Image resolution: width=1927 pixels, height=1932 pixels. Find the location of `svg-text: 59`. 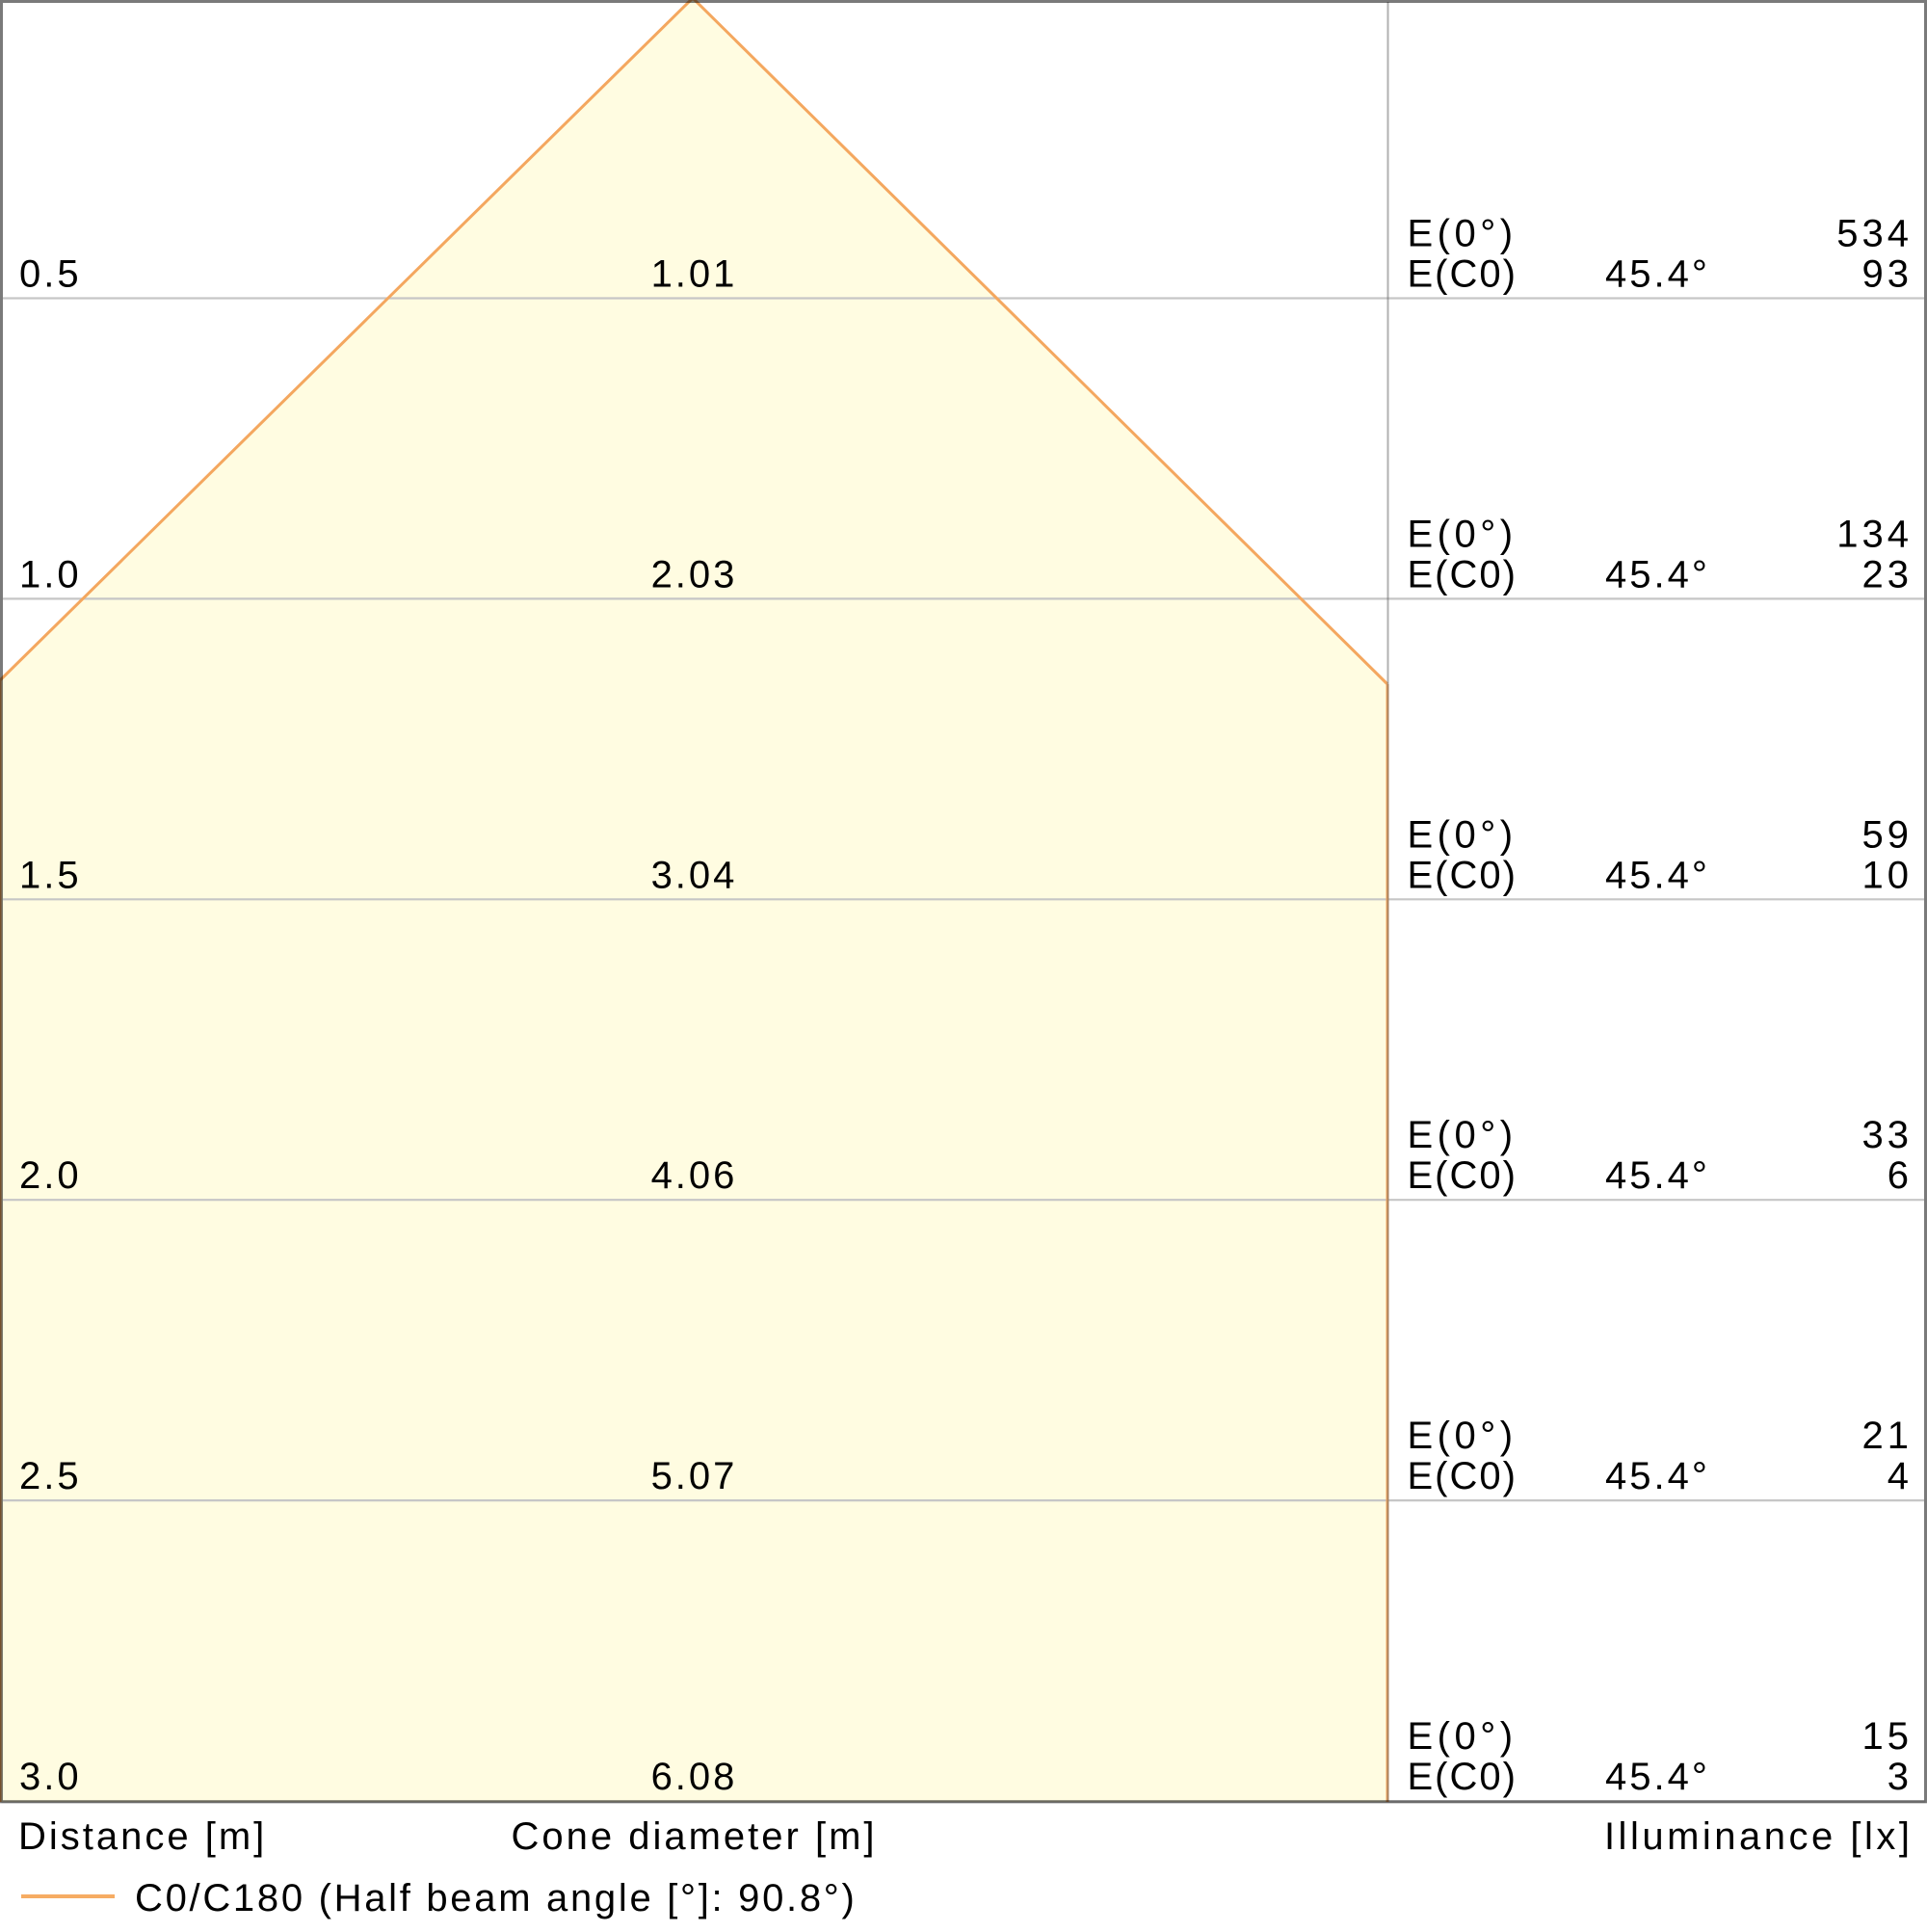

svg-text: 59 is located at coordinates (1888, 834).